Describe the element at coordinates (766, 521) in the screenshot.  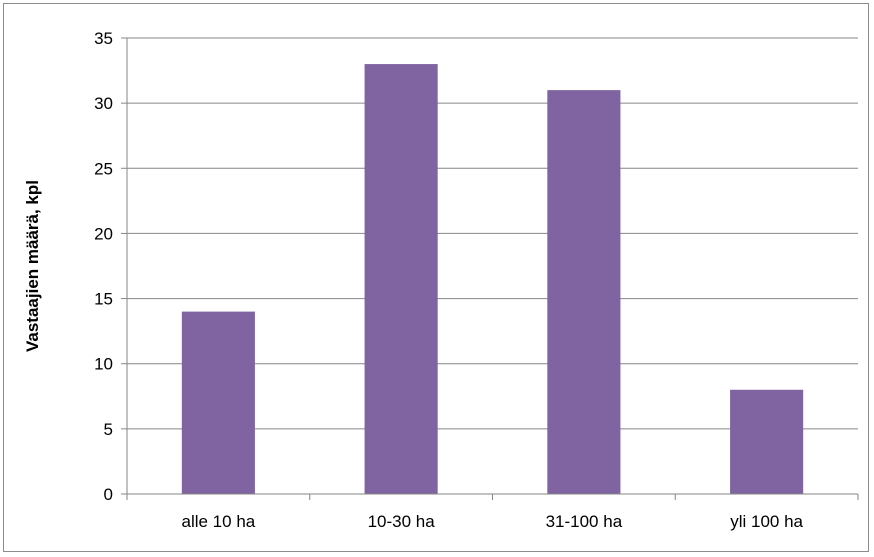
I see `x-tick-label: yli 100 ha` at that location.